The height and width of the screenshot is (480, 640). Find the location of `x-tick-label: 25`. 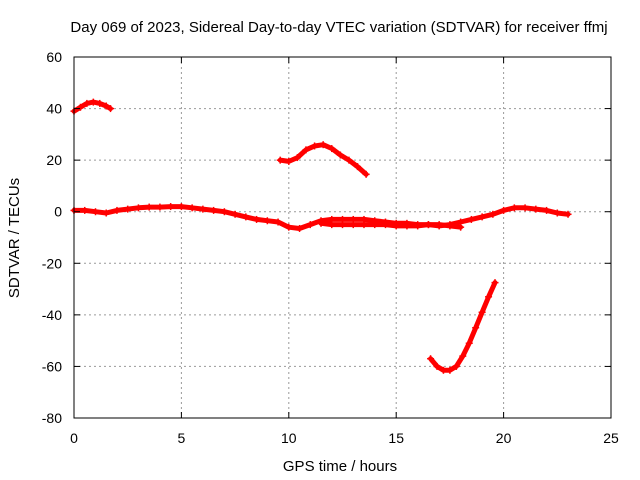

x-tick-label: 25 is located at coordinates (611, 438).